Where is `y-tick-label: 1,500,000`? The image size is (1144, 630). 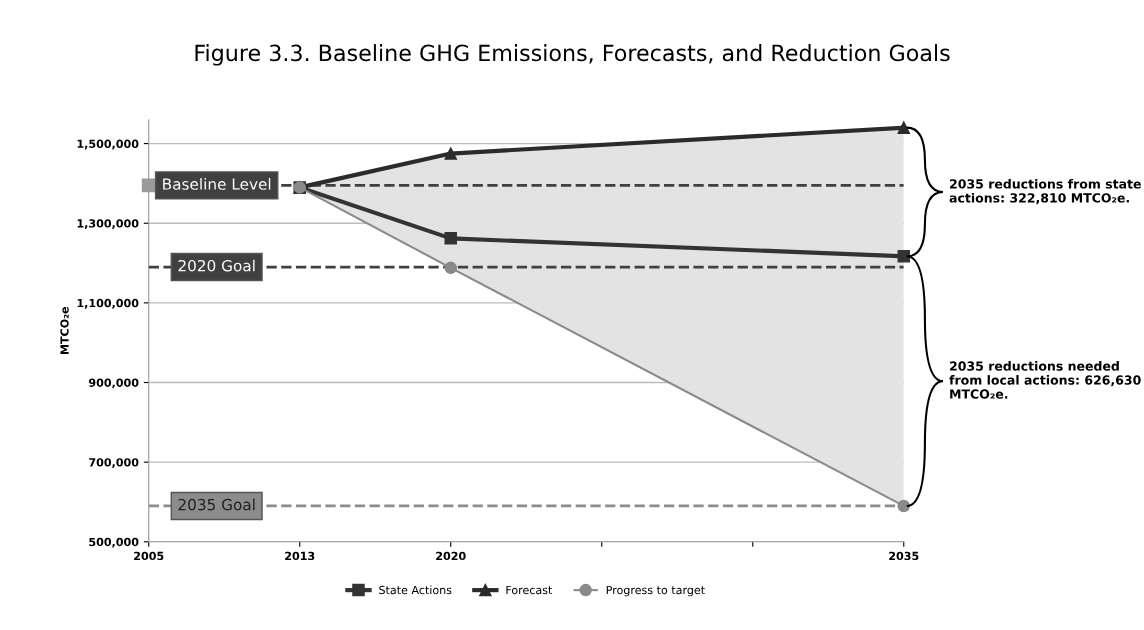
y-tick-label: 1,500,000 is located at coordinates (108, 144).